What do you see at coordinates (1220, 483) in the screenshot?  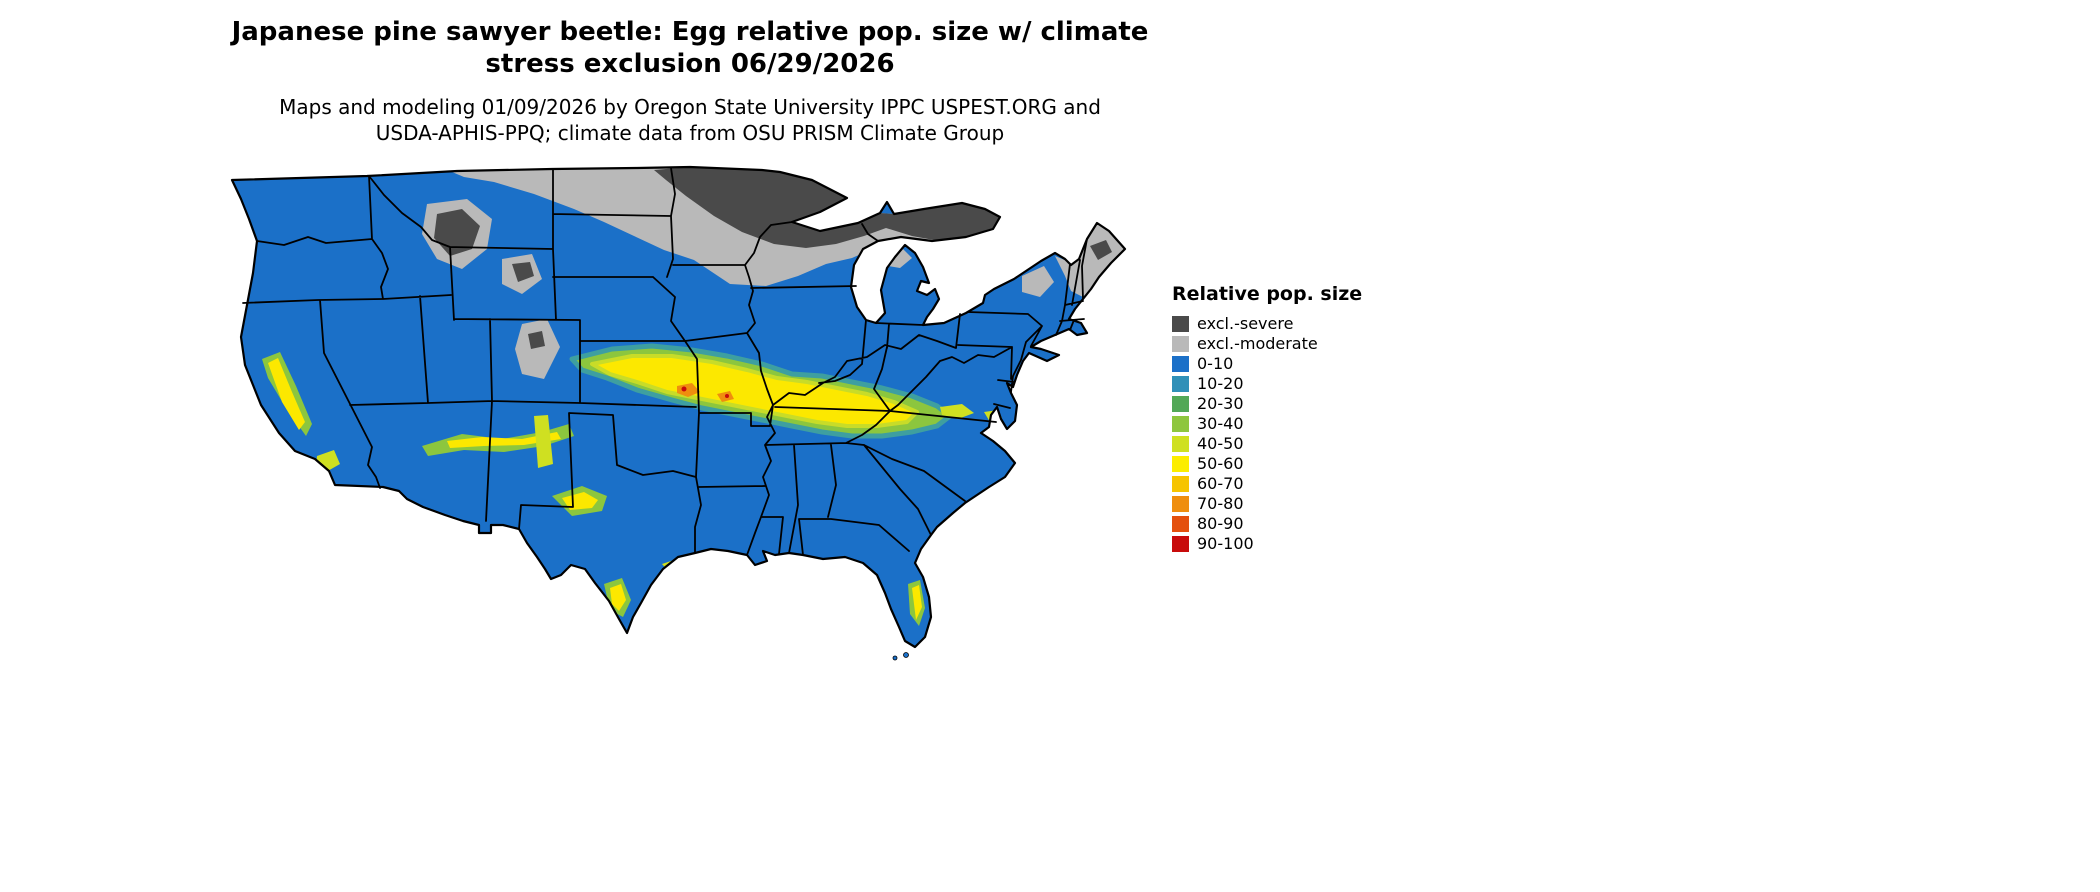 I see `legend-label-60-70: 60-70` at bounding box center [1220, 483].